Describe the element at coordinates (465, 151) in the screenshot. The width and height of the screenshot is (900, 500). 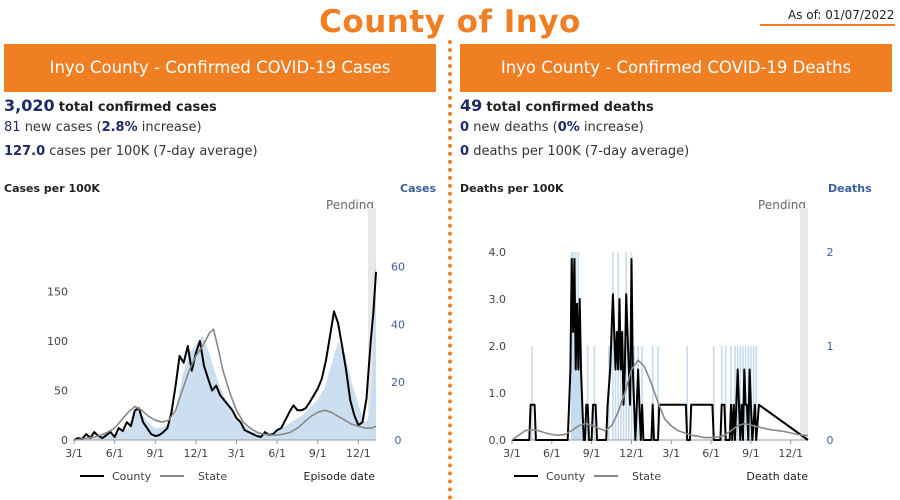
I see `deaths-rate-value: 0` at that location.